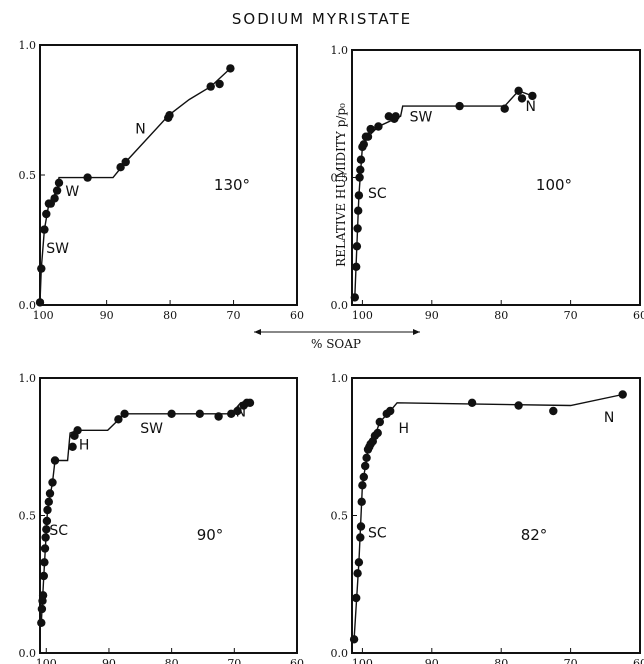  What do you see at coordinates (257, 332) in the screenshot?
I see `arrow-left-icon` at bounding box center [257, 332].